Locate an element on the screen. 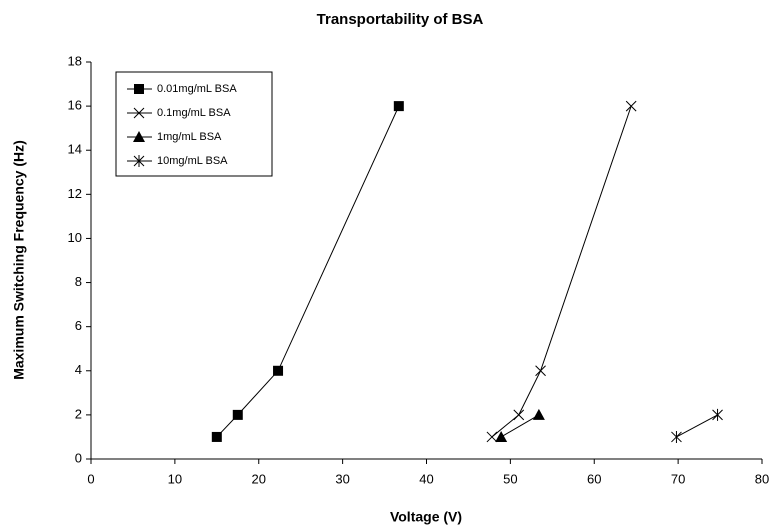  y-tick-label: 4 is located at coordinates (78, 369).